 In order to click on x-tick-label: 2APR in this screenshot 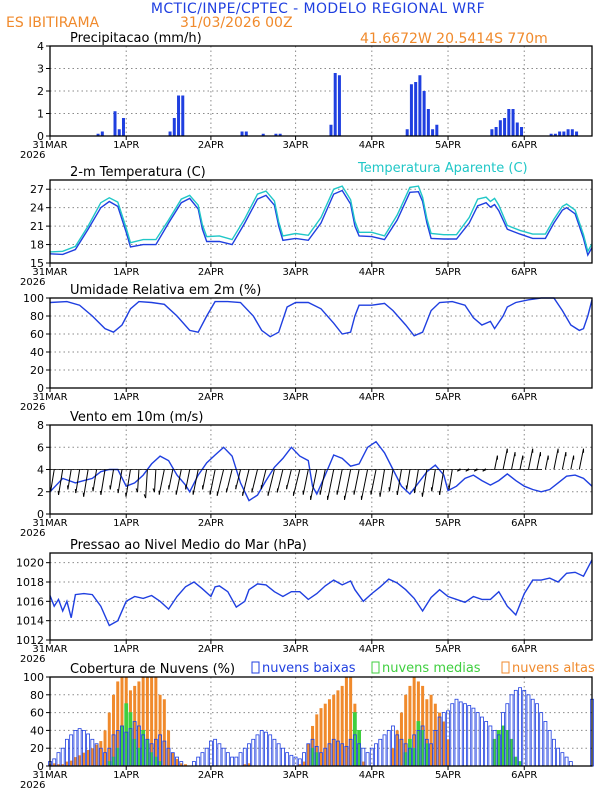, I will do `click(211, 523)`.